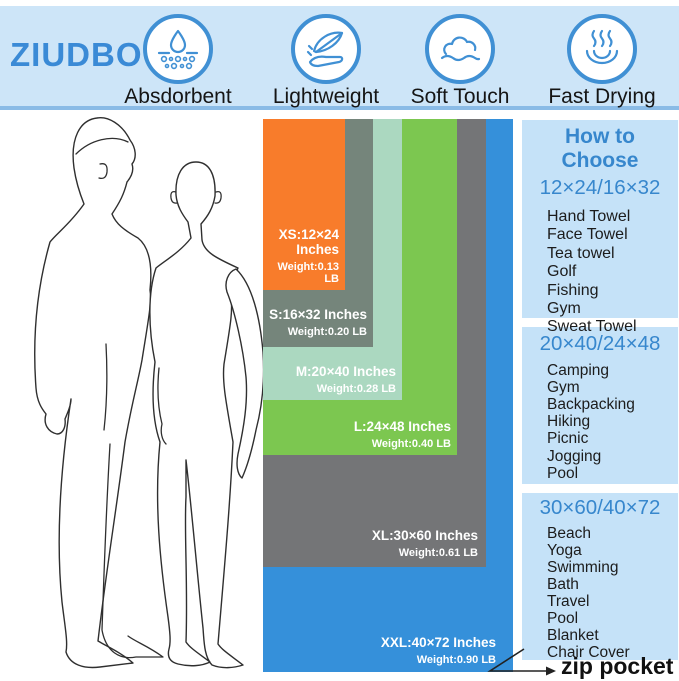 The width and height of the screenshot is (679, 681). I want to click on towel-size-label: L:24×48 Inches, so click(402, 427).